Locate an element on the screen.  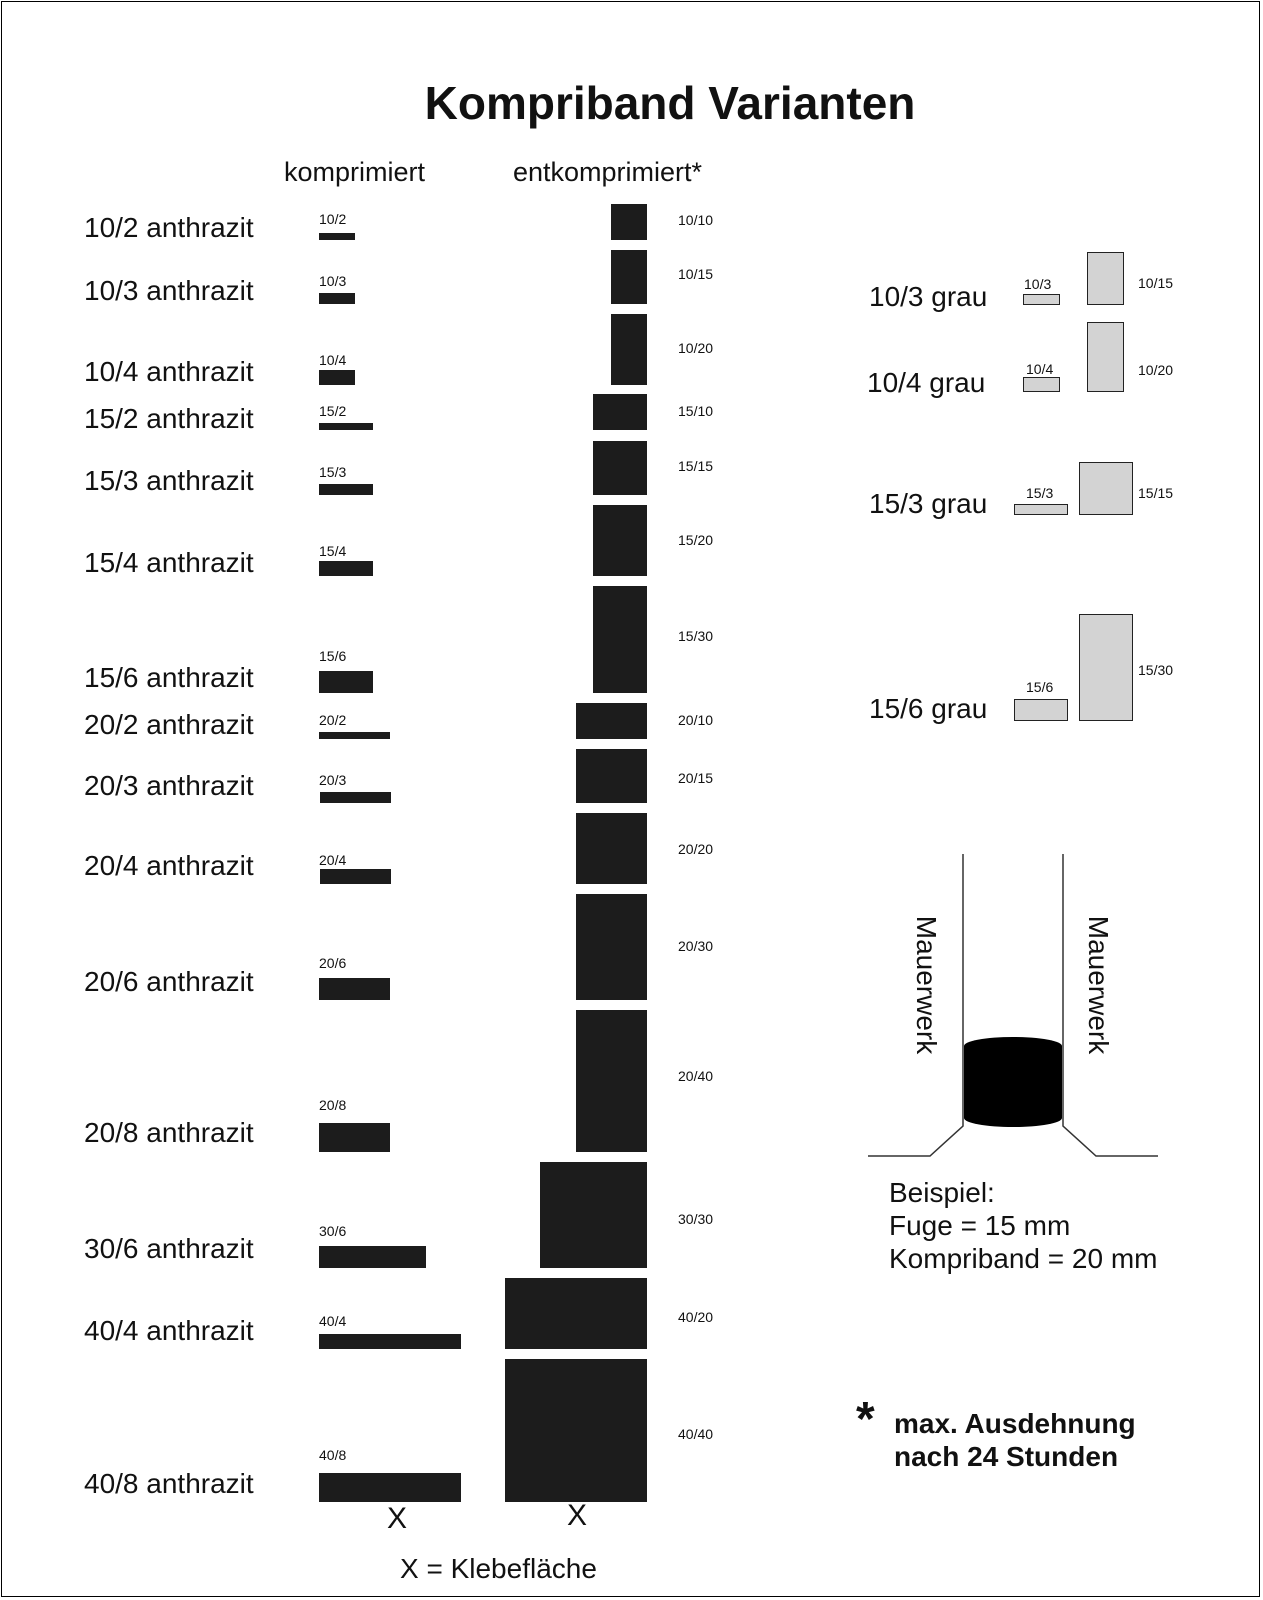
compressed-label: 30/6 is located at coordinates (333, 1231).